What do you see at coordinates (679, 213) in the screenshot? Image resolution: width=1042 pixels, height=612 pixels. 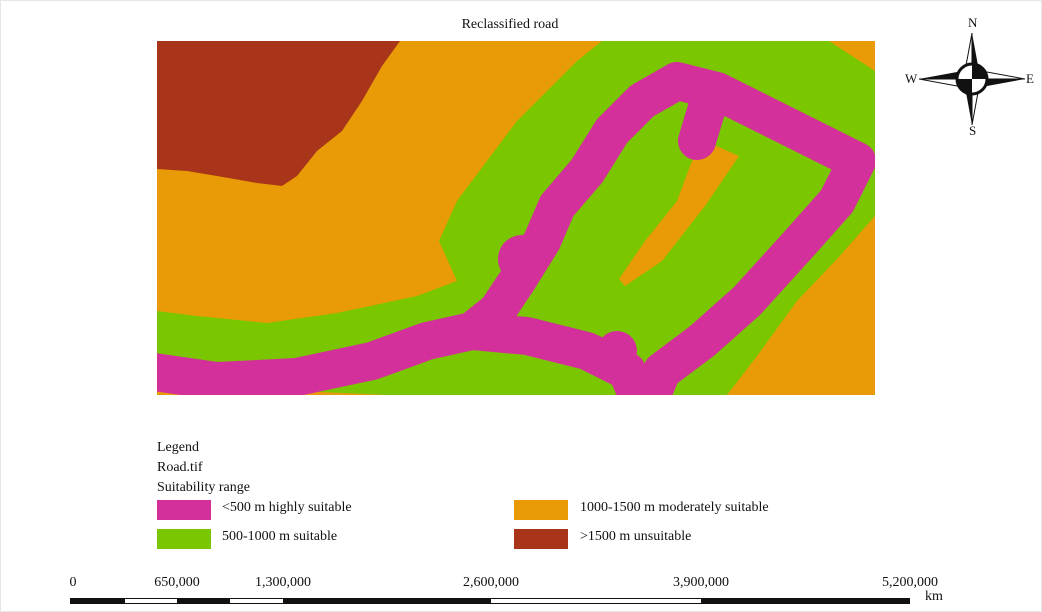 I see `zone-moderately-suitable-inner` at bounding box center [679, 213].